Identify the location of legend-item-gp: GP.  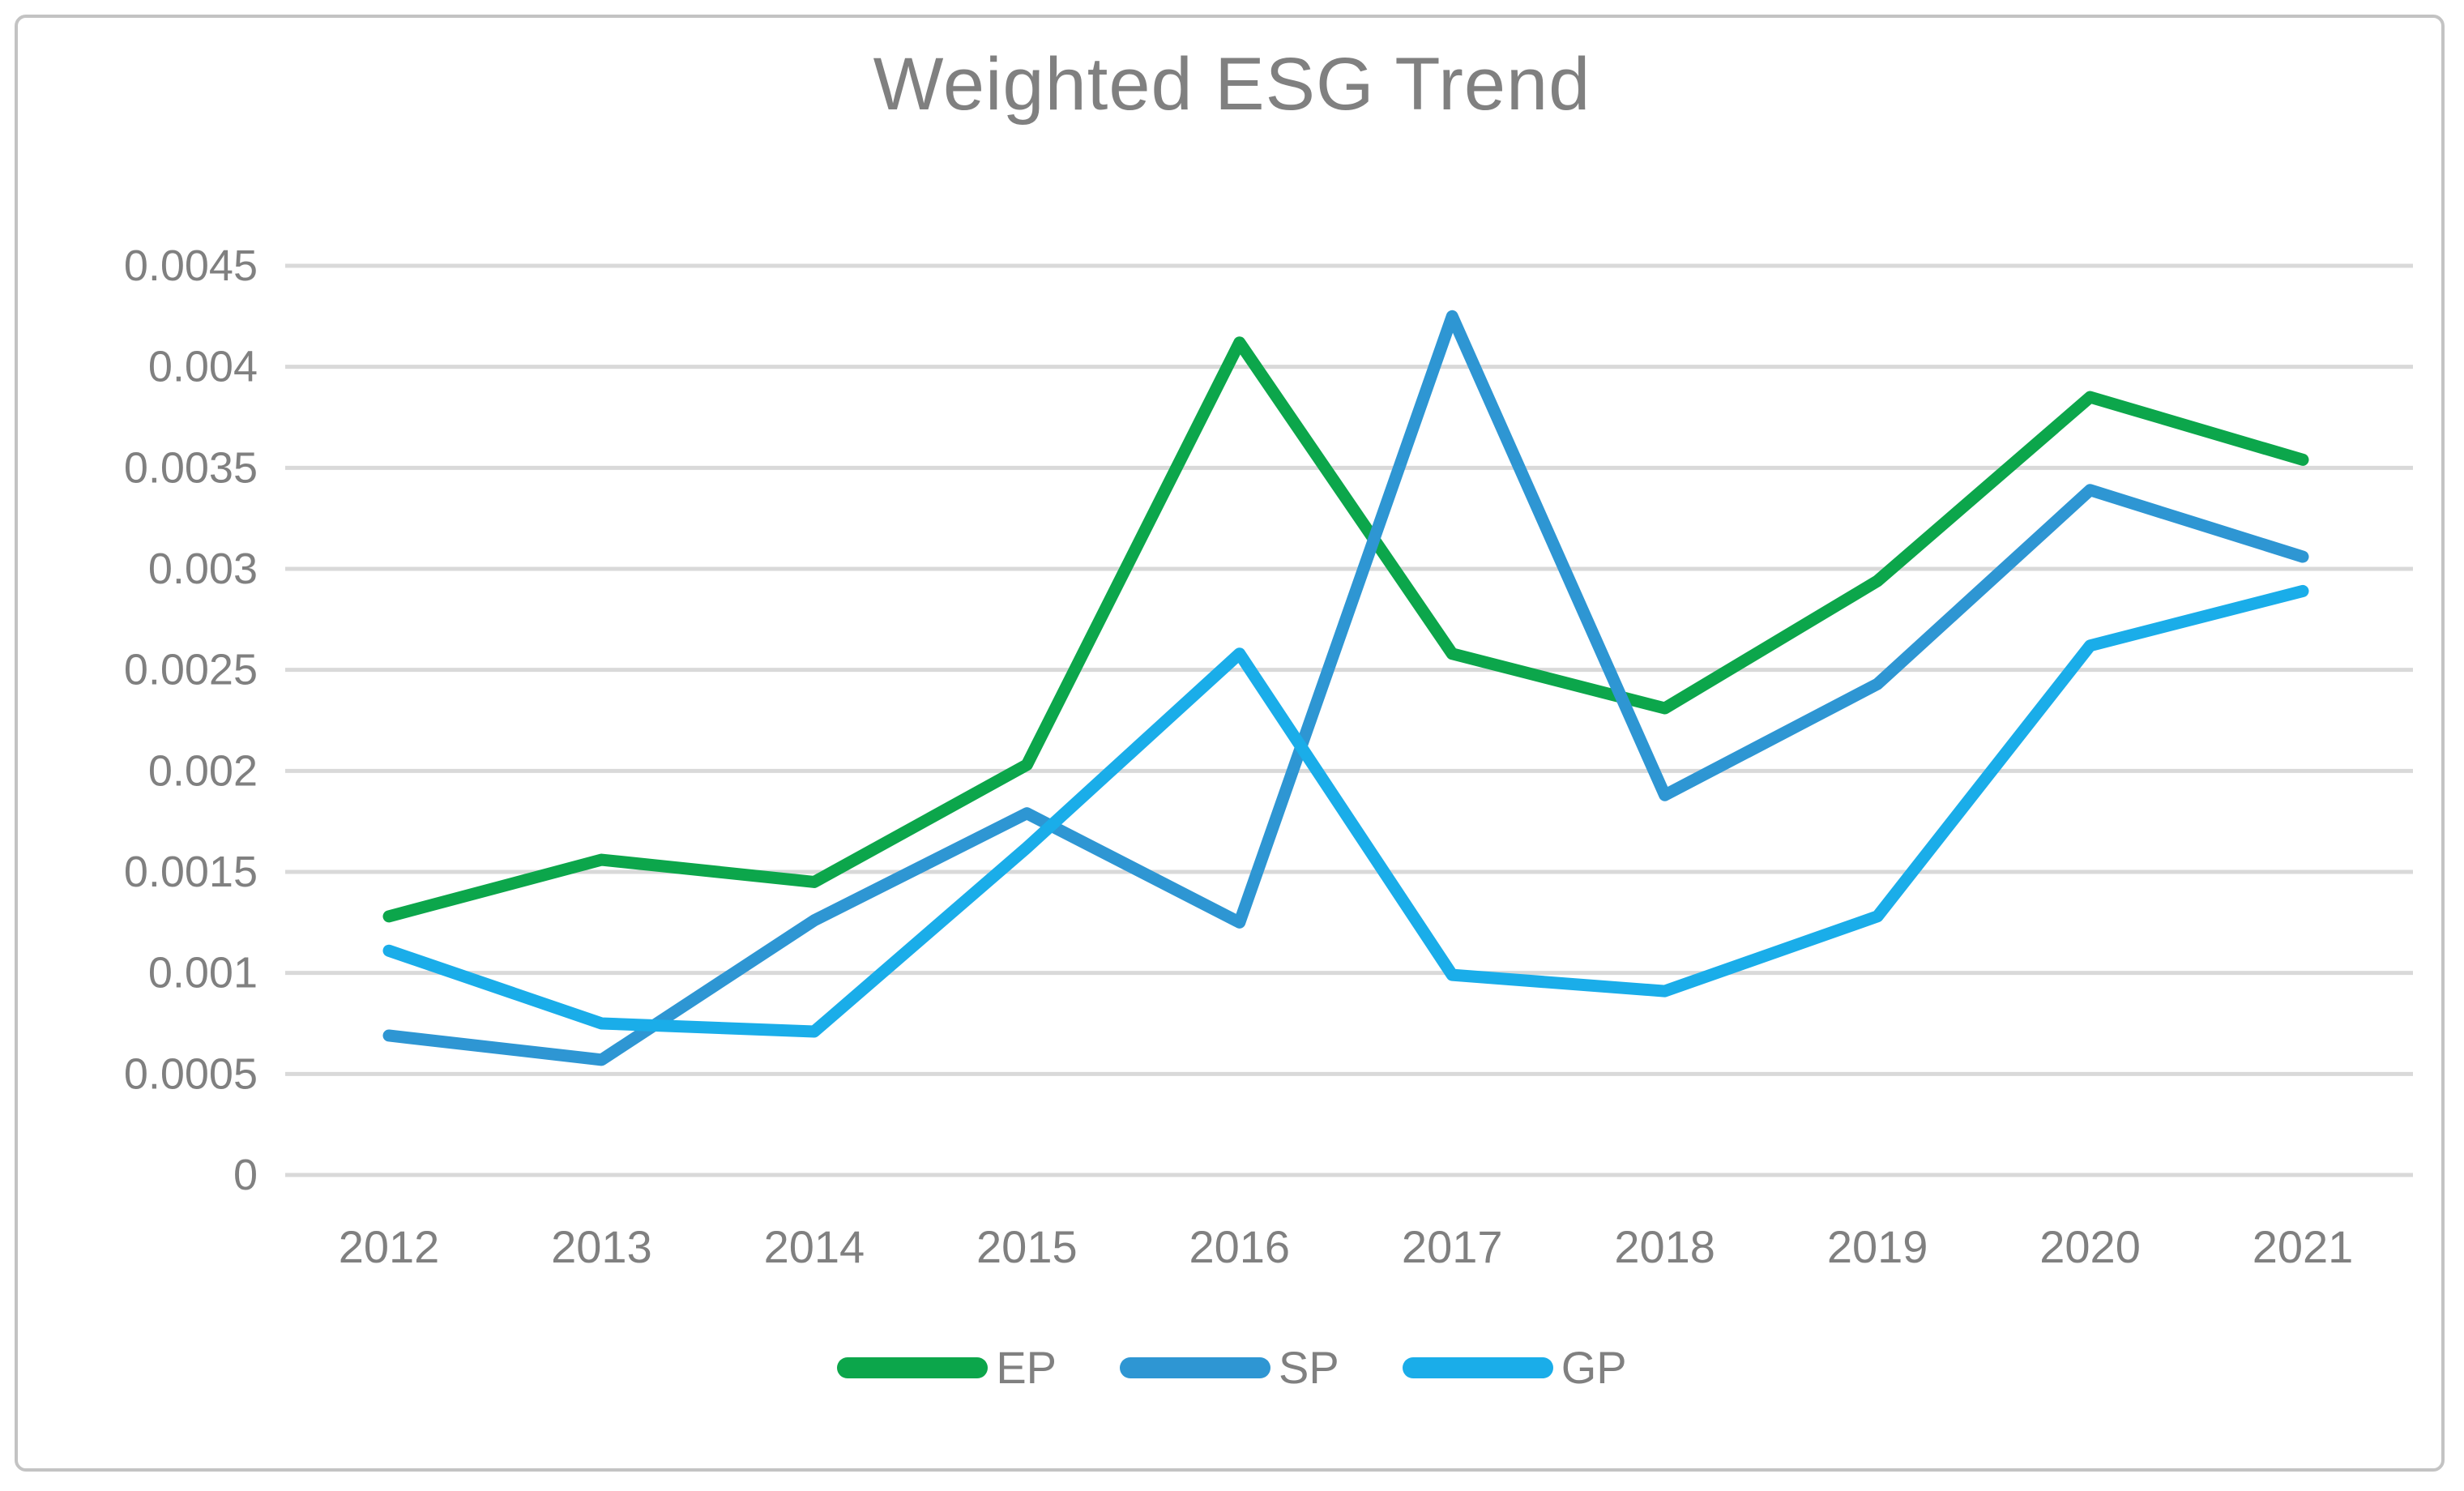
(1514, 1368).